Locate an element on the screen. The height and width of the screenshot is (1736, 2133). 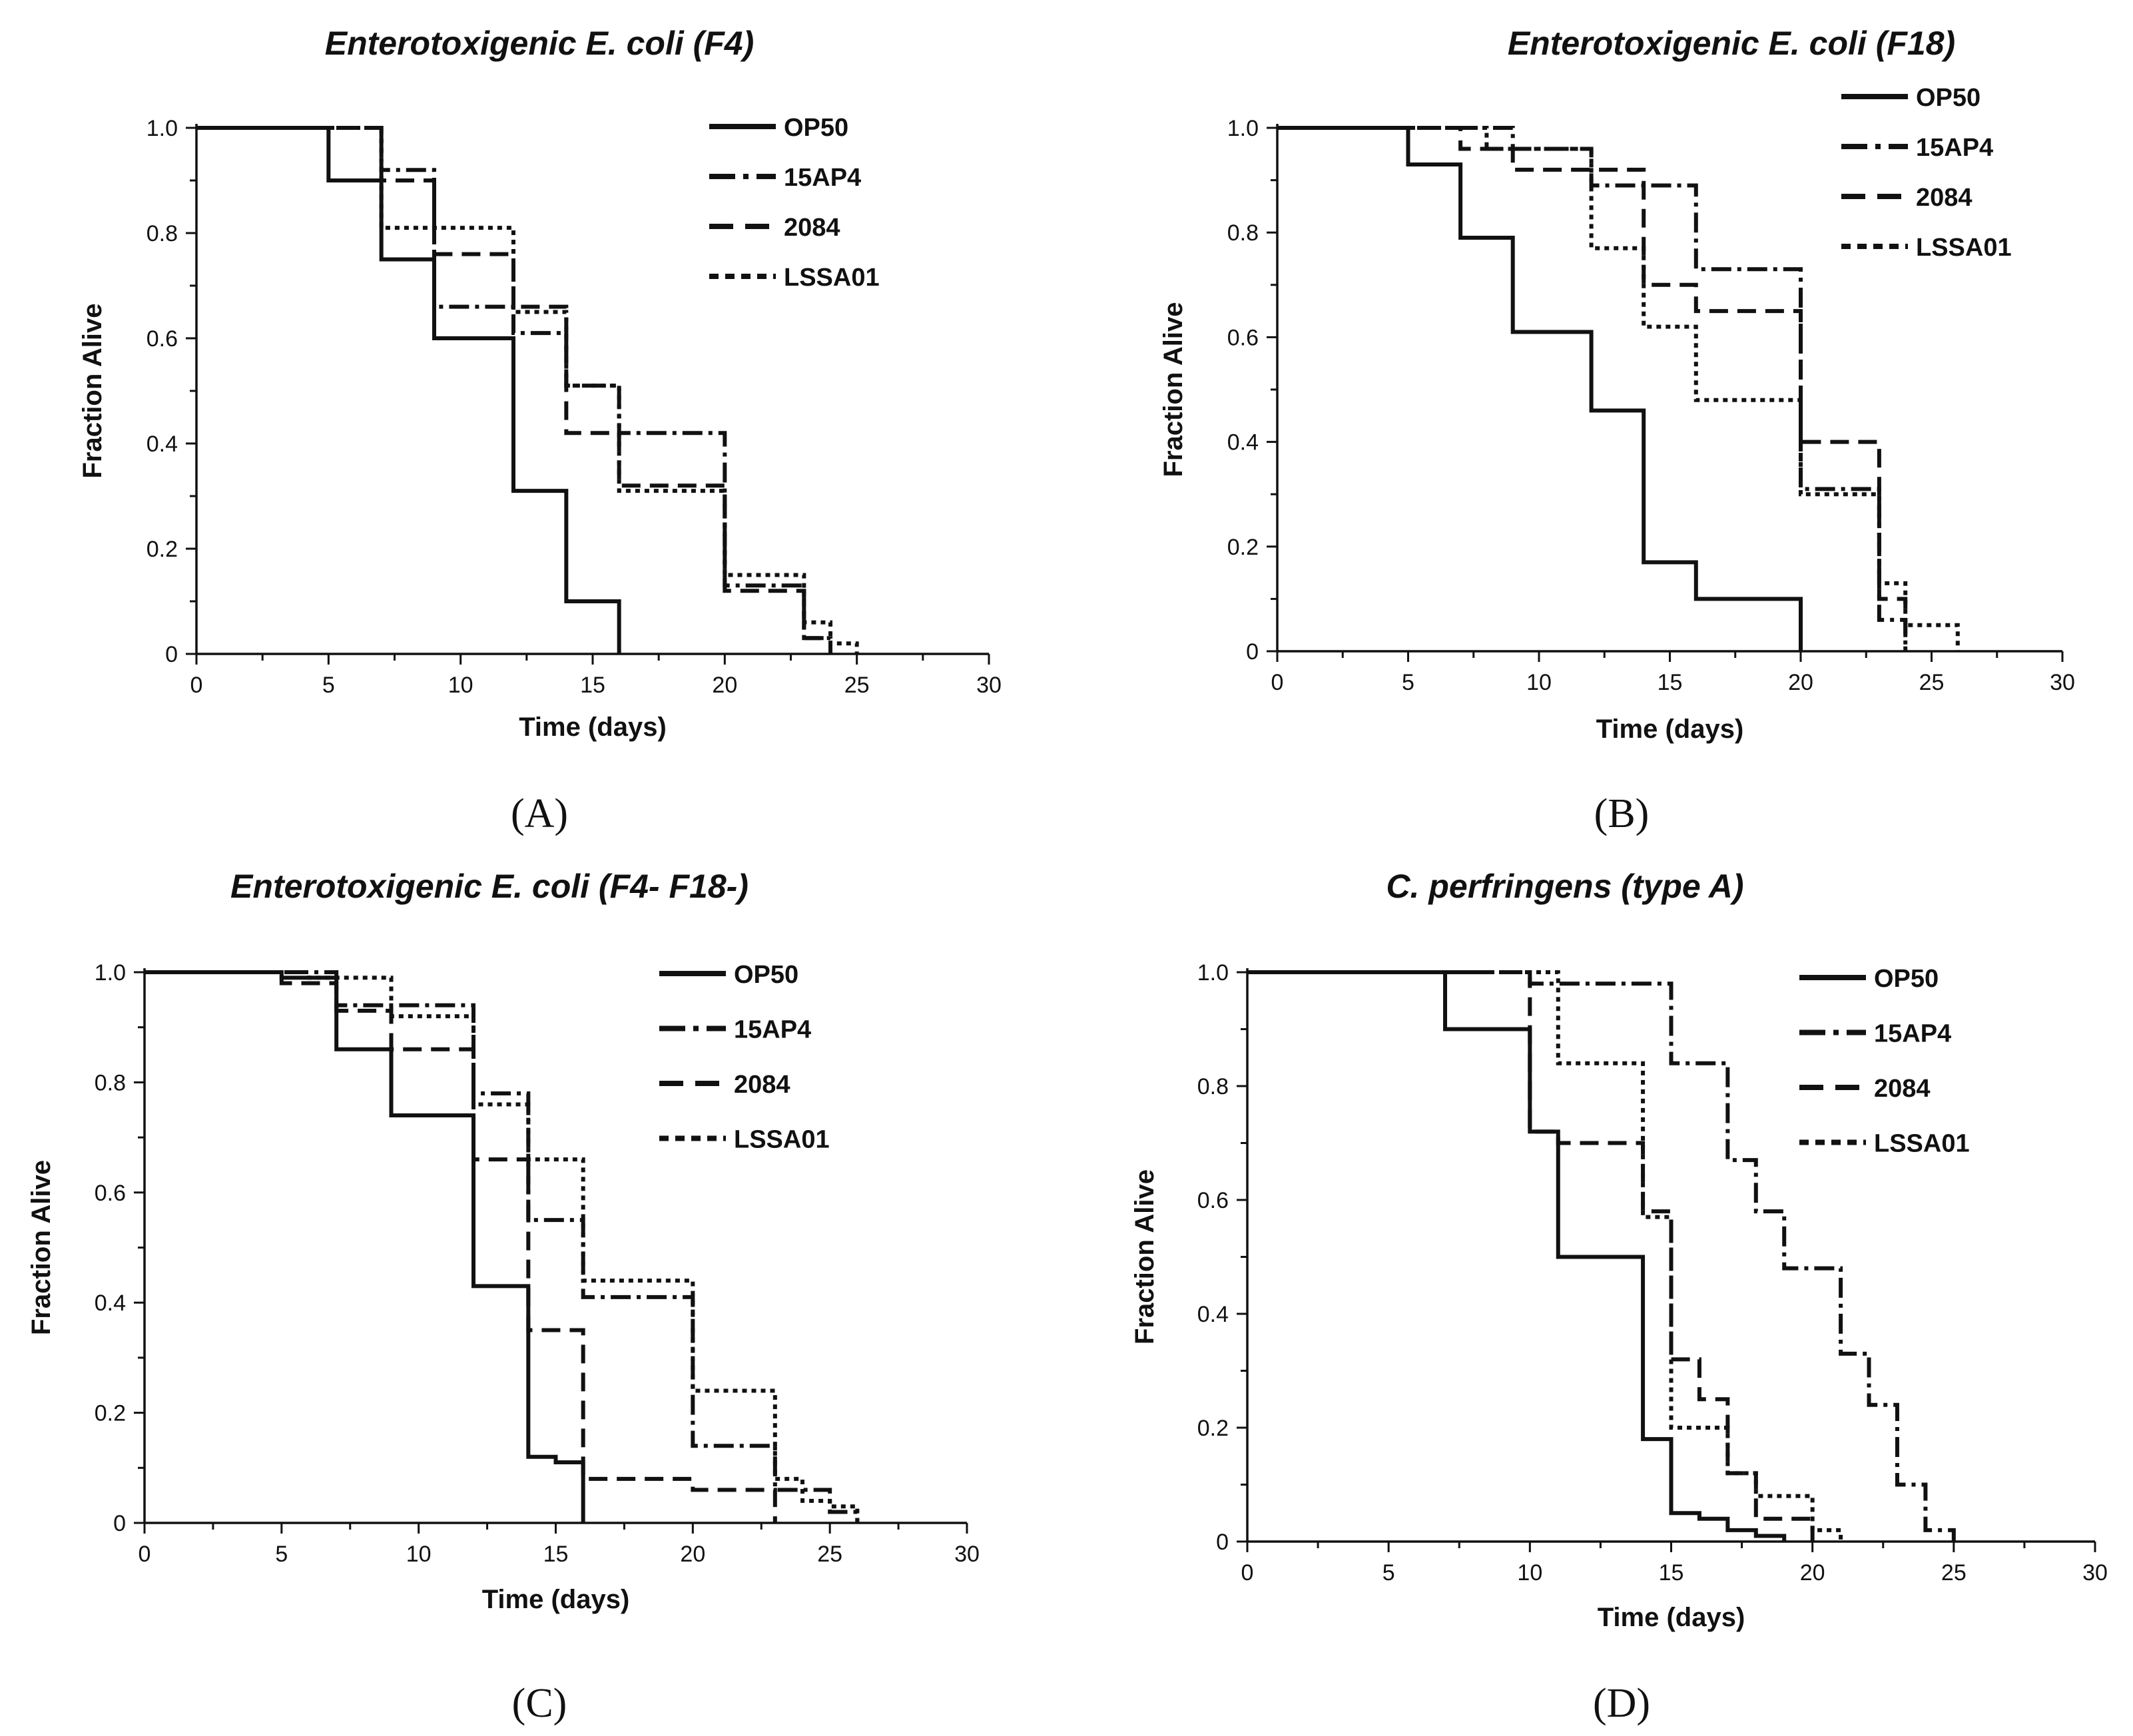
panel-letter: (C) is located at coordinates (539, 1703).